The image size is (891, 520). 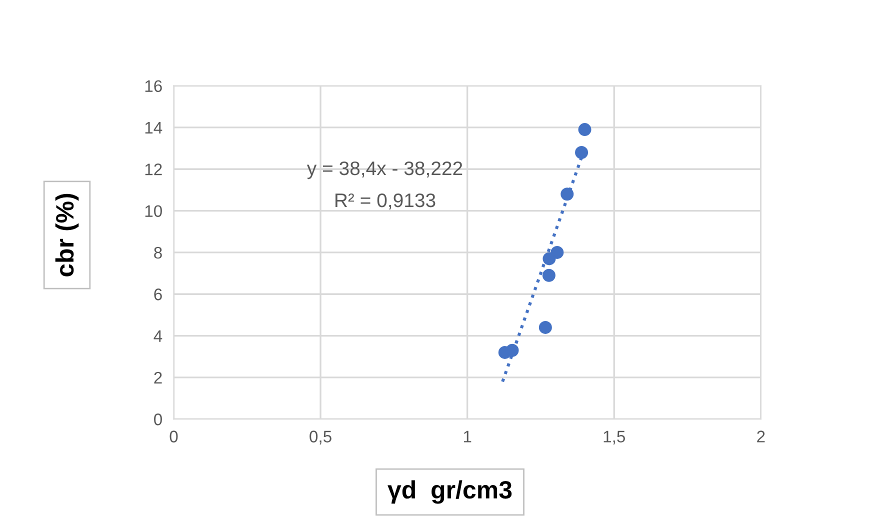 What do you see at coordinates (615, 437) in the screenshot?
I see `x-tick-label: 1,5` at bounding box center [615, 437].